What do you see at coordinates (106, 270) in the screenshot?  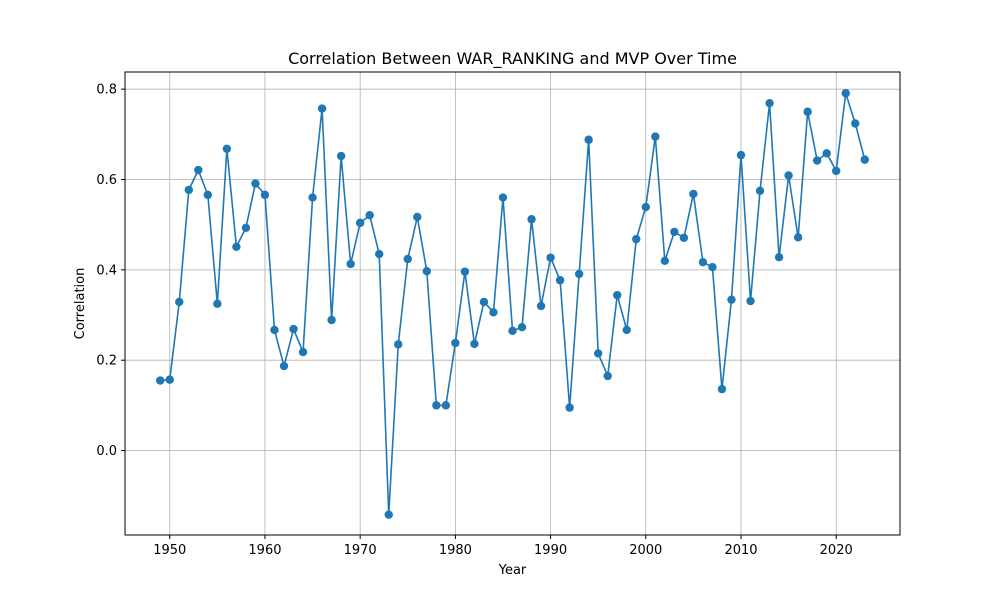 I see `y-tick-label: 0.4` at bounding box center [106, 270].